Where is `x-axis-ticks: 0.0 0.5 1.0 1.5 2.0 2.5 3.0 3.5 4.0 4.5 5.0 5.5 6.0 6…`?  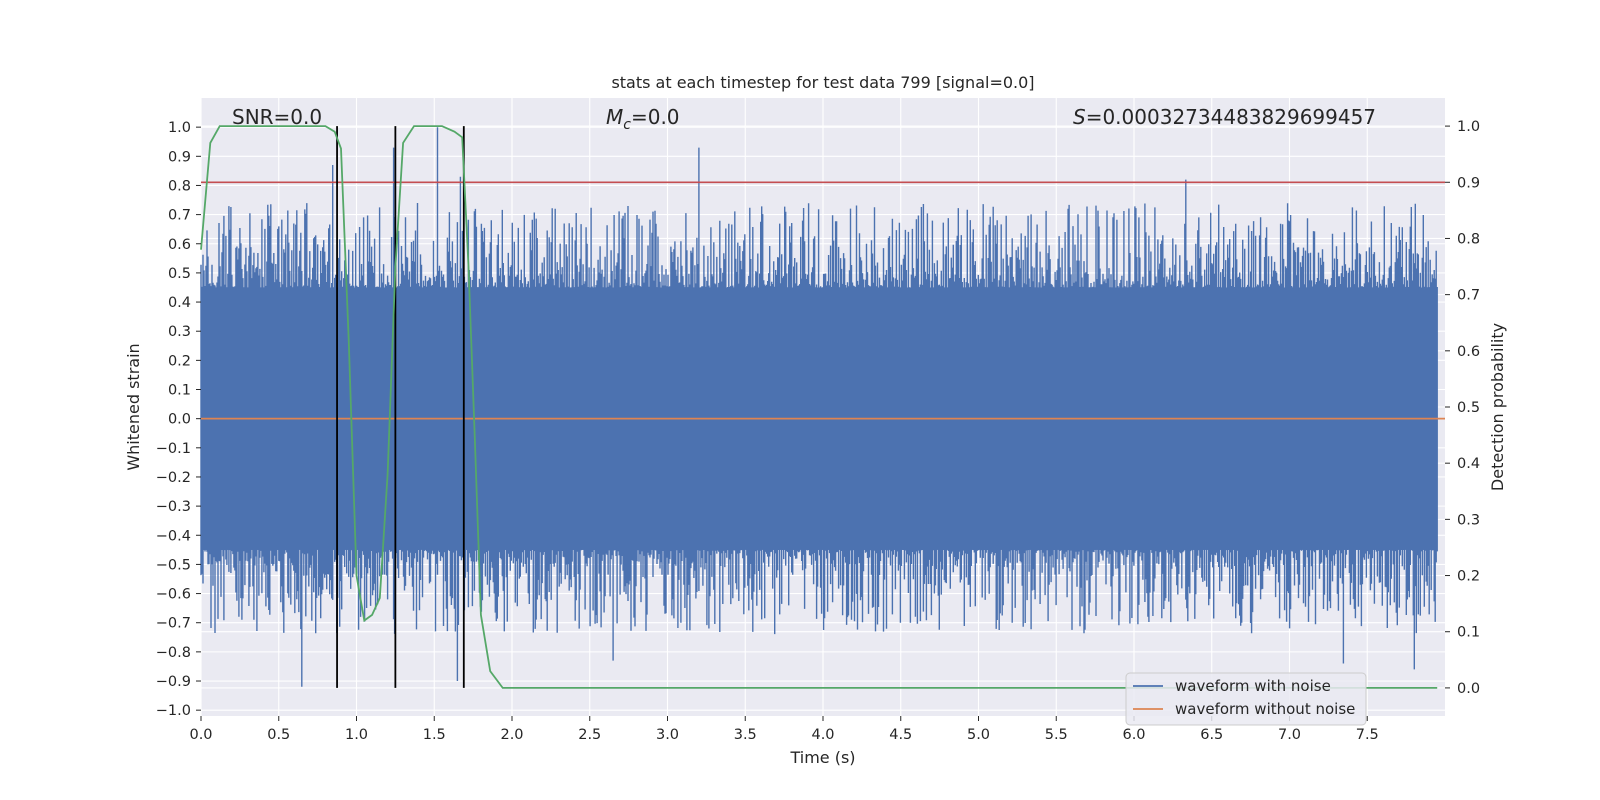
x-axis-ticks: 0.0 0.5 1.0 1.5 2.0 2.5 3.0 3.5 4.0 4.5 5.0 5.5 6.0 6… is located at coordinates (784, 729).